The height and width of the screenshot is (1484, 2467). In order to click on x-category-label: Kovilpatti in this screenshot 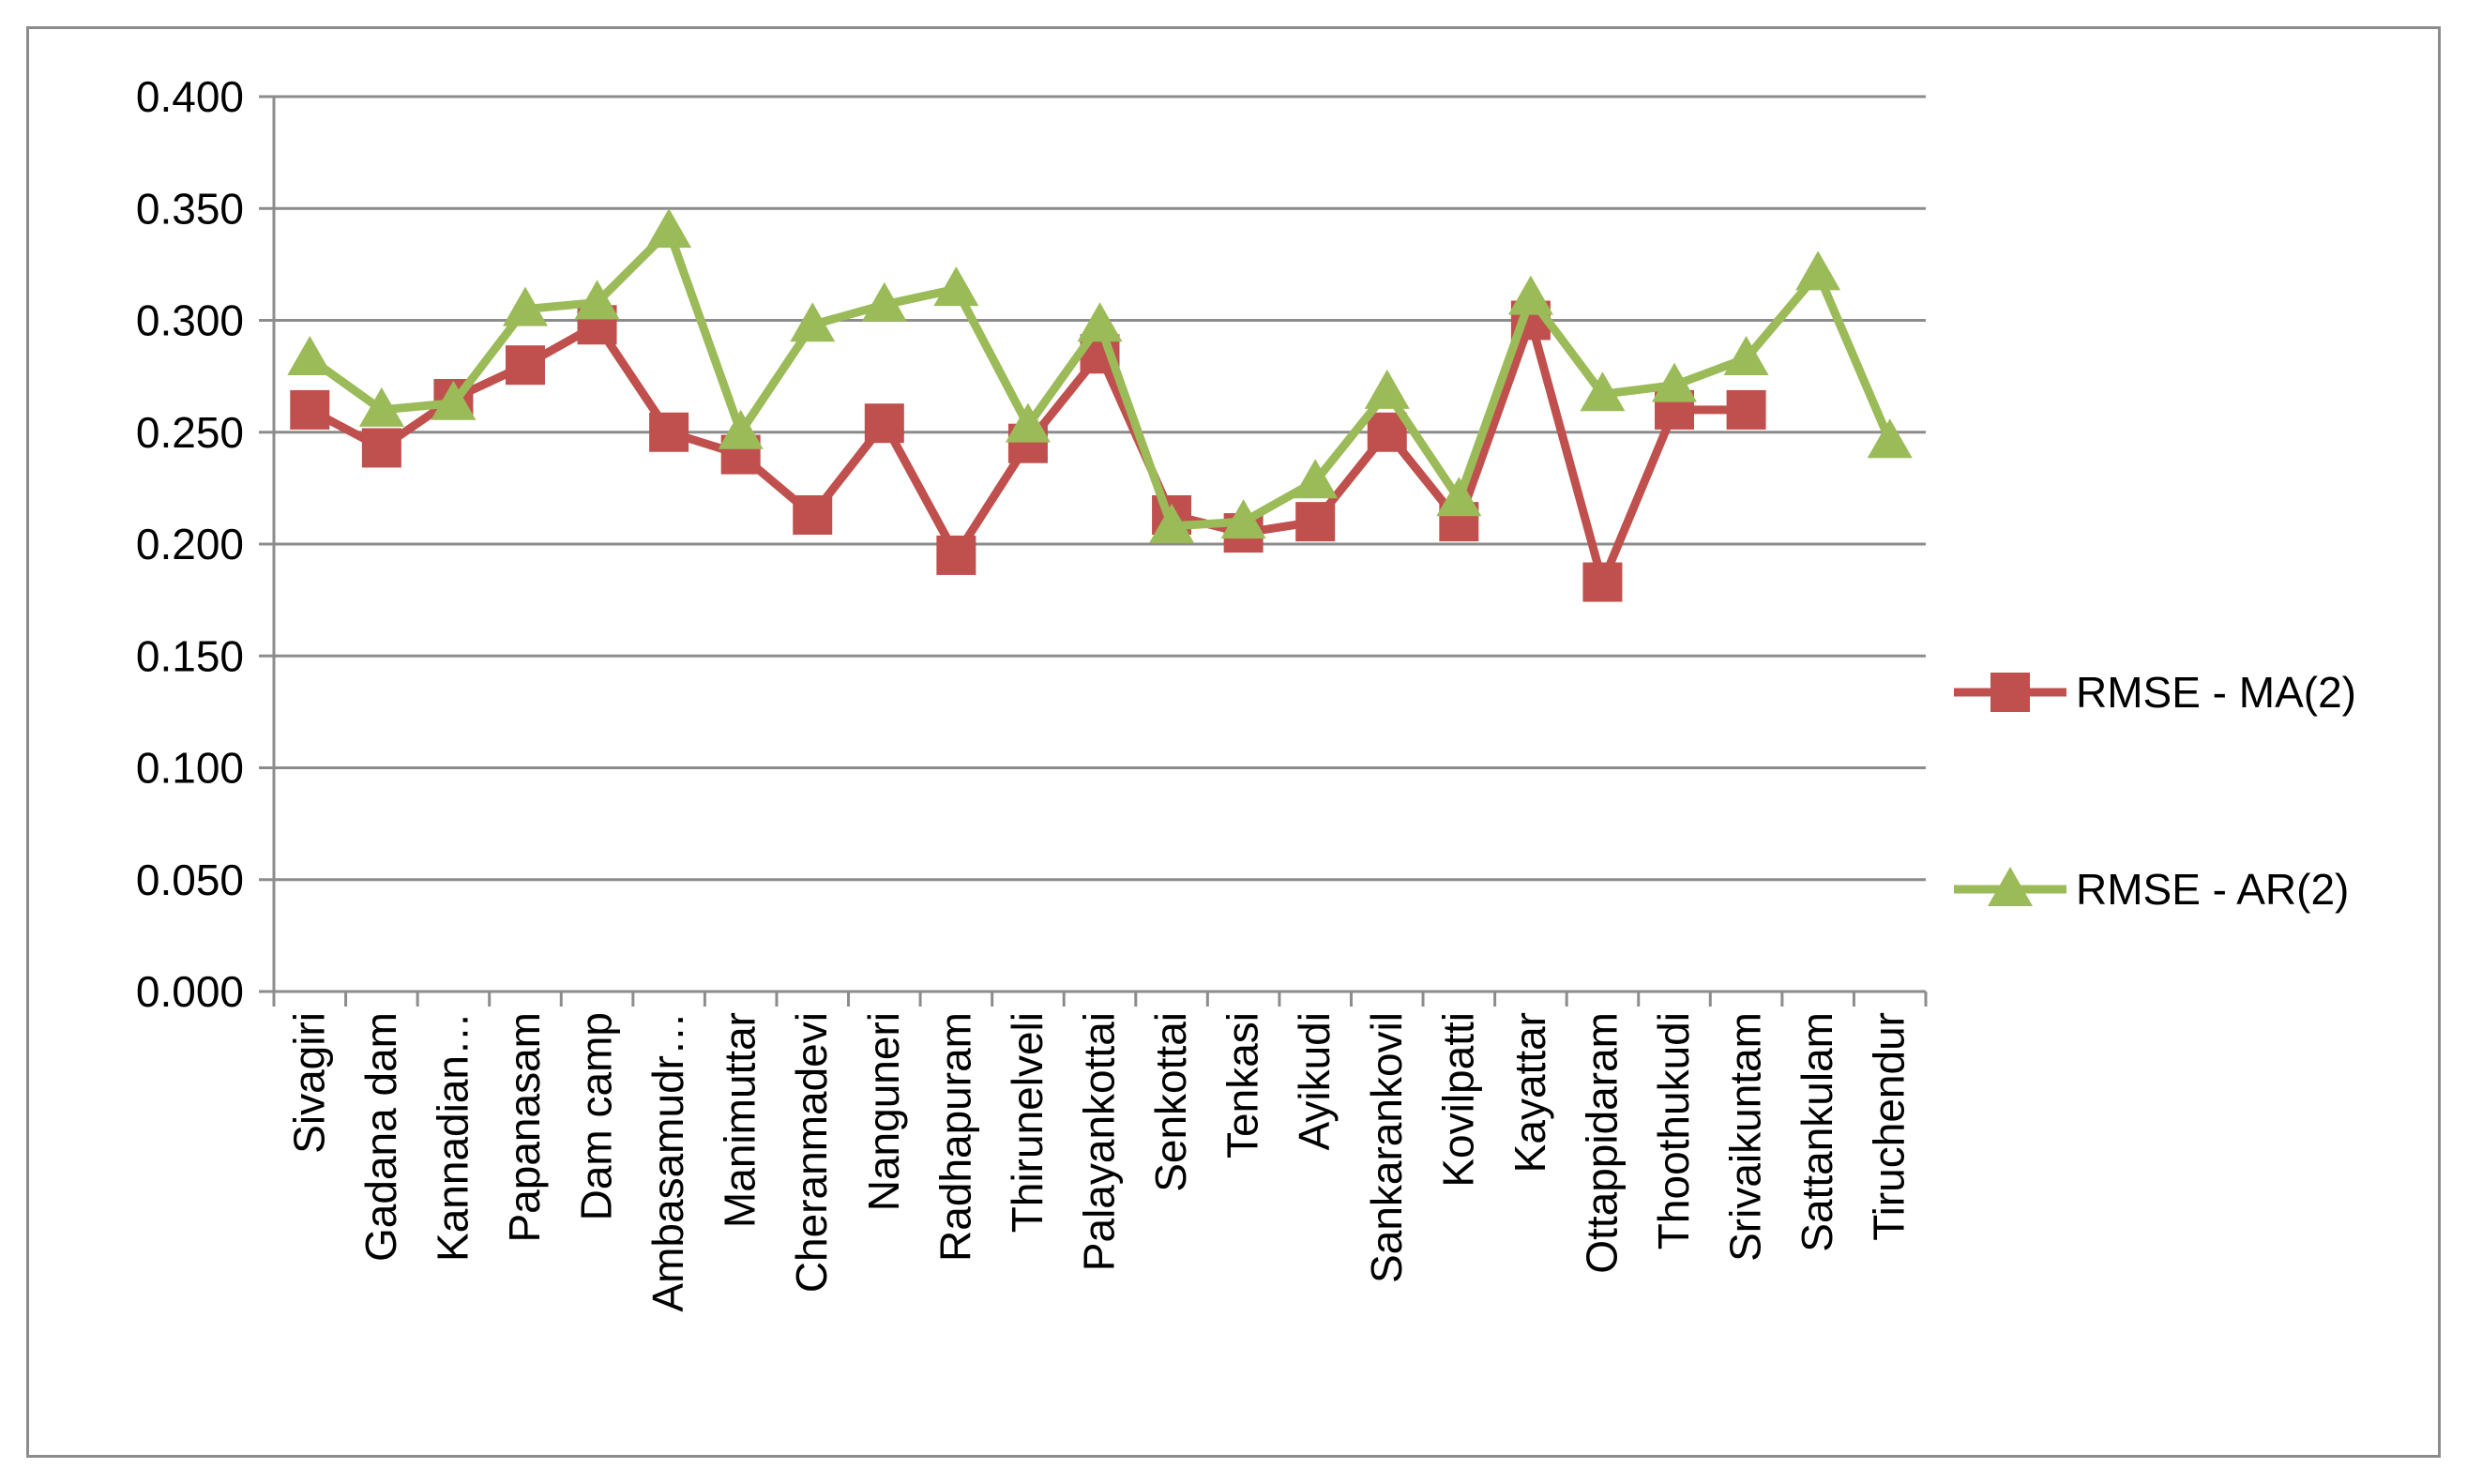, I will do `click(1457, 1100)`.